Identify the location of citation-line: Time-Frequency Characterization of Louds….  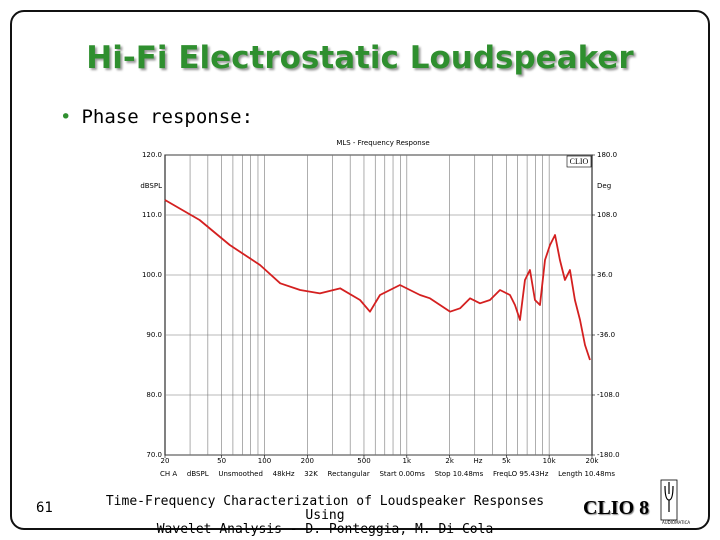
(325, 508).